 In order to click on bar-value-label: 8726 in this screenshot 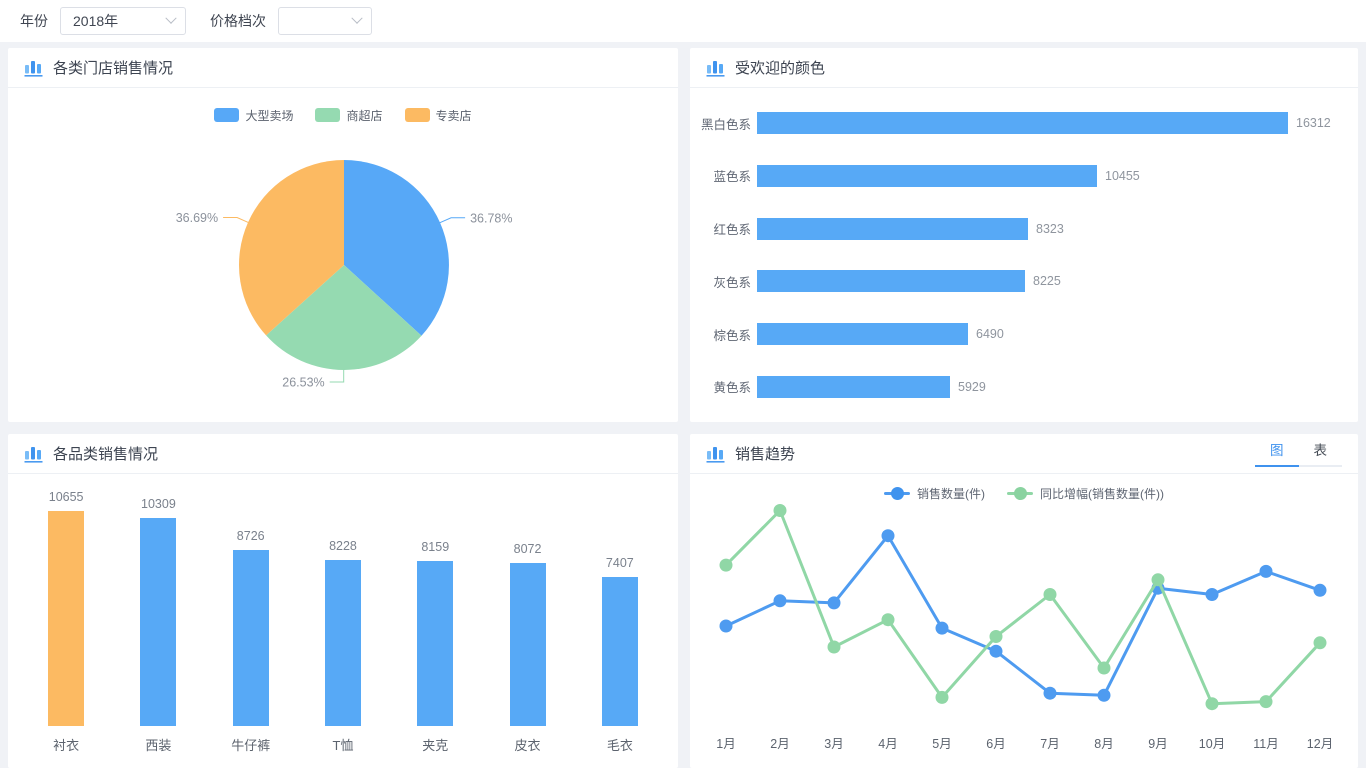, I will do `click(250, 536)`.